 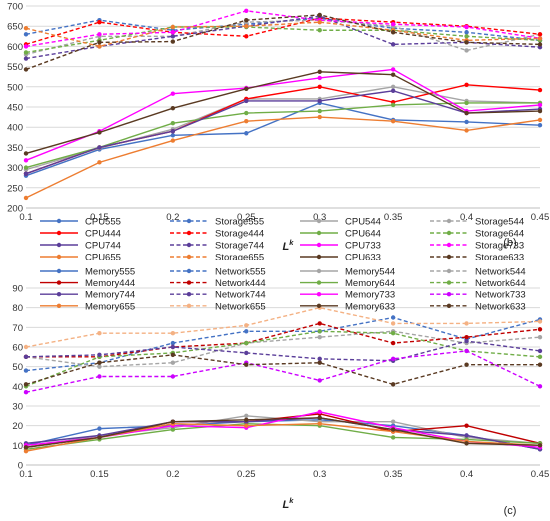 What do you see at coordinates (99, 428) in the screenshot?
I see `data-point-memory555` at bounding box center [99, 428].